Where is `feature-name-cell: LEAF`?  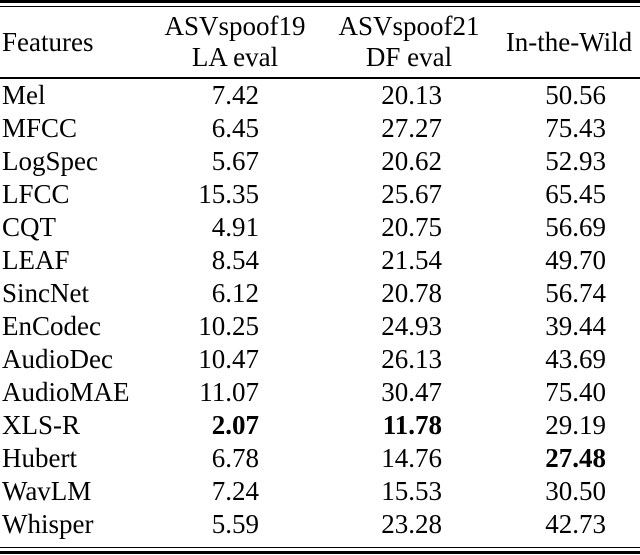
feature-name-cell: LEAF is located at coordinates (36, 260).